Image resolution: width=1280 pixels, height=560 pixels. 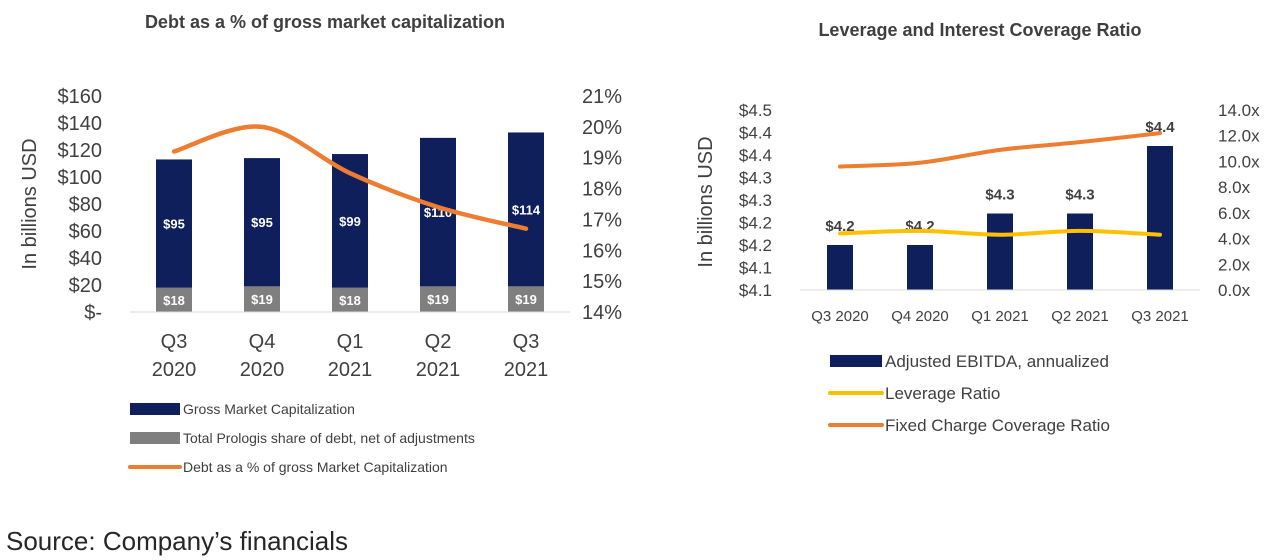 What do you see at coordinates (262, 342) in the screenshot?
I see `x-tick-label: Q4` at bounding box center [262, 342].